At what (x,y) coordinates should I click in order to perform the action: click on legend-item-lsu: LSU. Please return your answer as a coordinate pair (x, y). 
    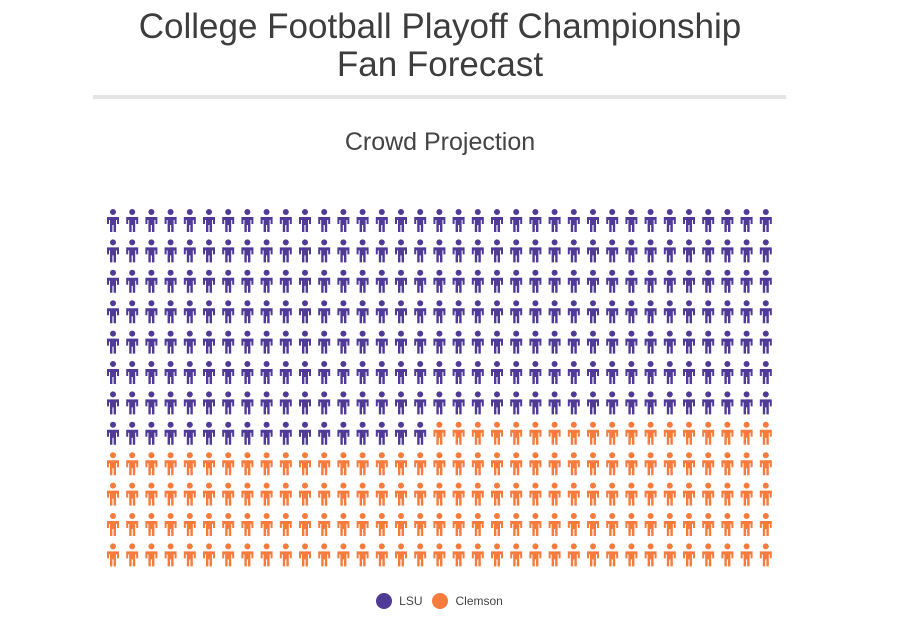
    Looking at the image, I should click on (399, 601).